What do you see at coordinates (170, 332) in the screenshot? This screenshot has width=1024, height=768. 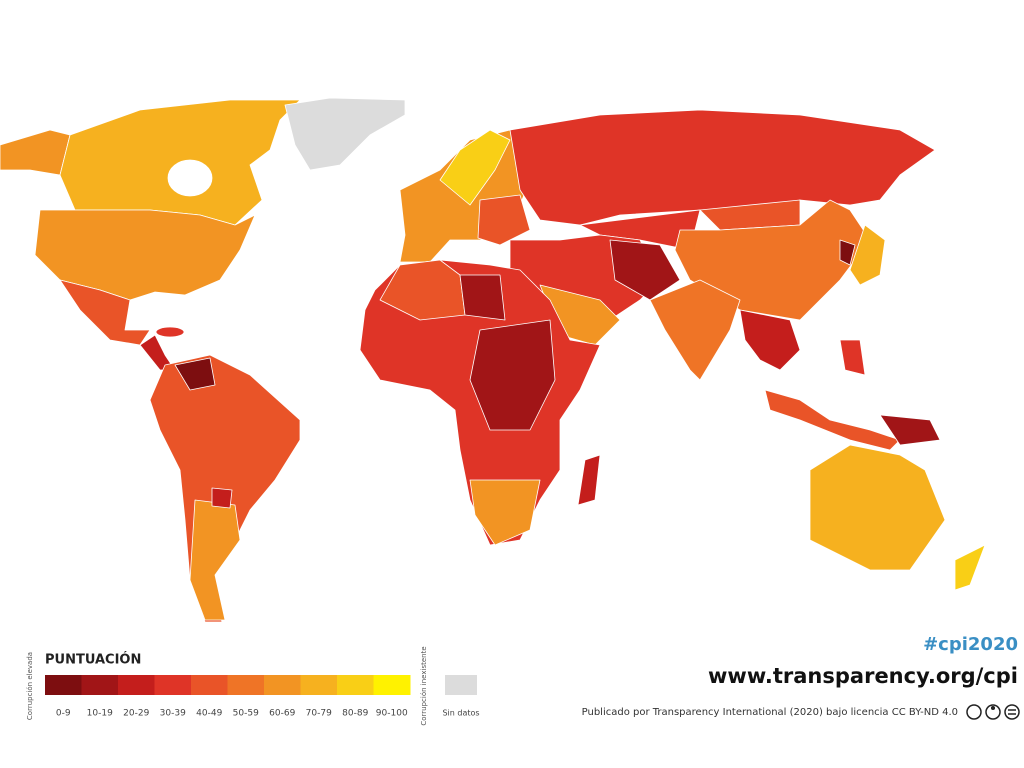 I see `caribbean` at bounding box center [170, 332].